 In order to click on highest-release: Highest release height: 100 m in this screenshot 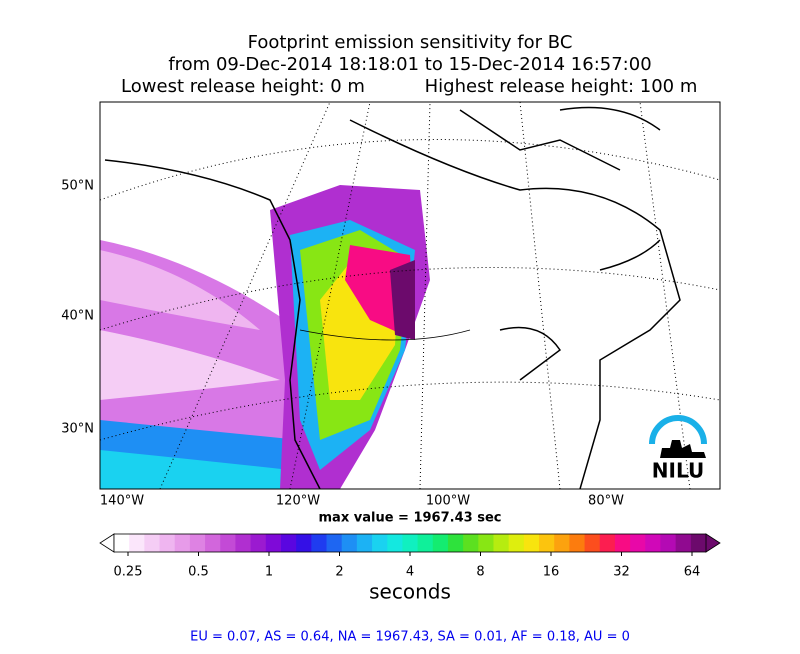, I will do `click(561, 86)`.